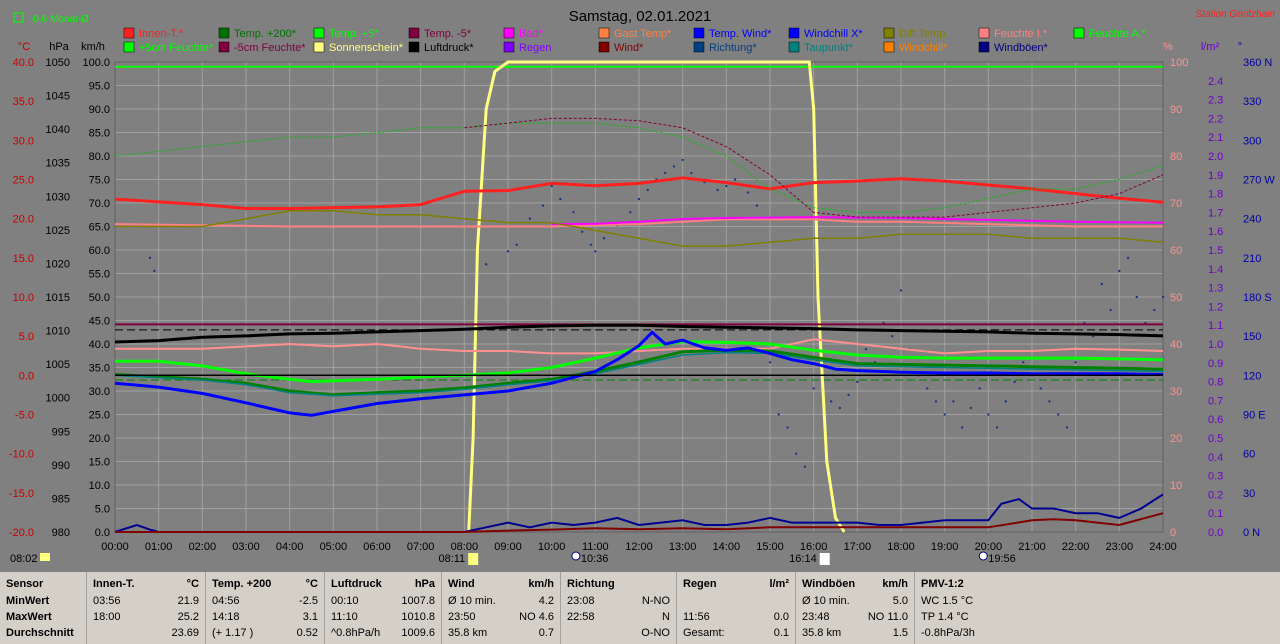  What do you see at coordinates (948, 633) in the screenshot?
I see `stats-time: -0.8hPa/3h` at bounding box center [948, 633].